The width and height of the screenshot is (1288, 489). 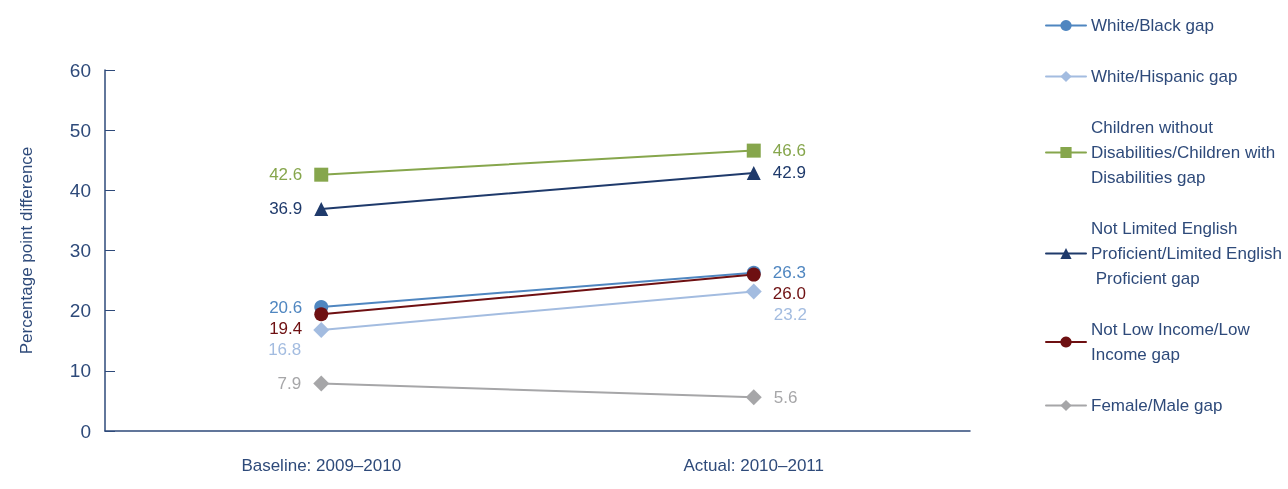 What do you see at coordinates (80, 371) in the screenshot?
I see `y-tick-label: 10` at bounding box center [80, 371].